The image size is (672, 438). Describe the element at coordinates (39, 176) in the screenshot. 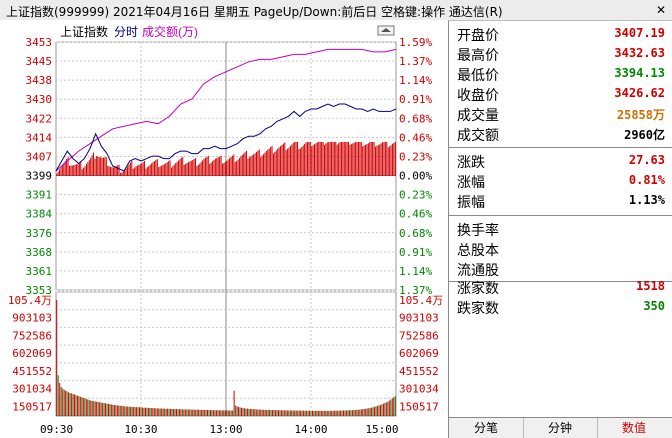

I see `price-tick-label: 3399` at that location.